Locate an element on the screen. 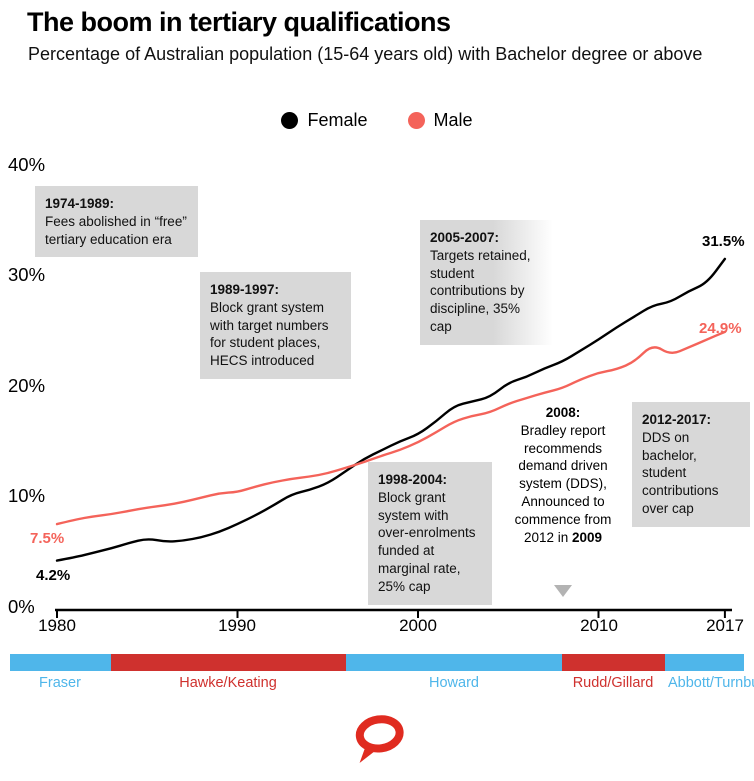  era-segment-hawke-keating is located at coordinates (228, 662).